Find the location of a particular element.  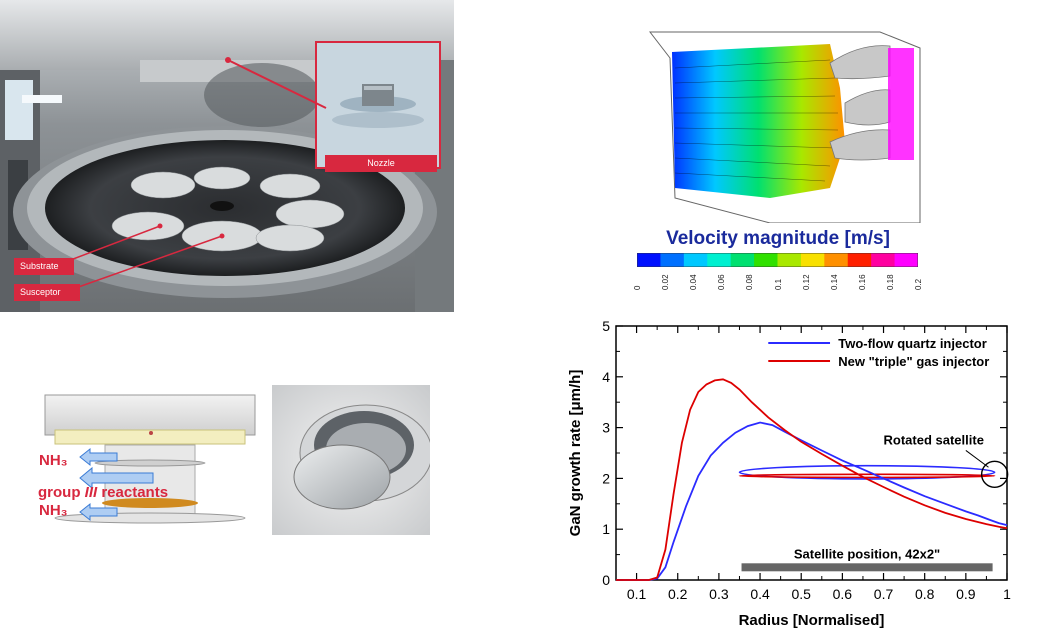

x-axis-label: Radius [Normalised] is located at coordinates (812, 620).